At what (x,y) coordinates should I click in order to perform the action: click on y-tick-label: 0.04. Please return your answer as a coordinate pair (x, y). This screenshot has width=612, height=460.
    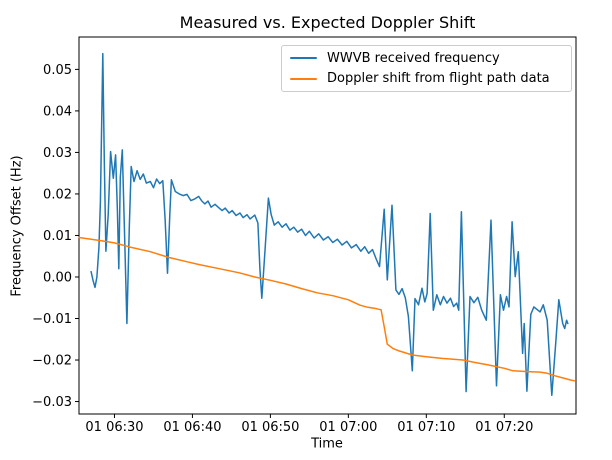
    Looking at the image, I should click on (57, 111).